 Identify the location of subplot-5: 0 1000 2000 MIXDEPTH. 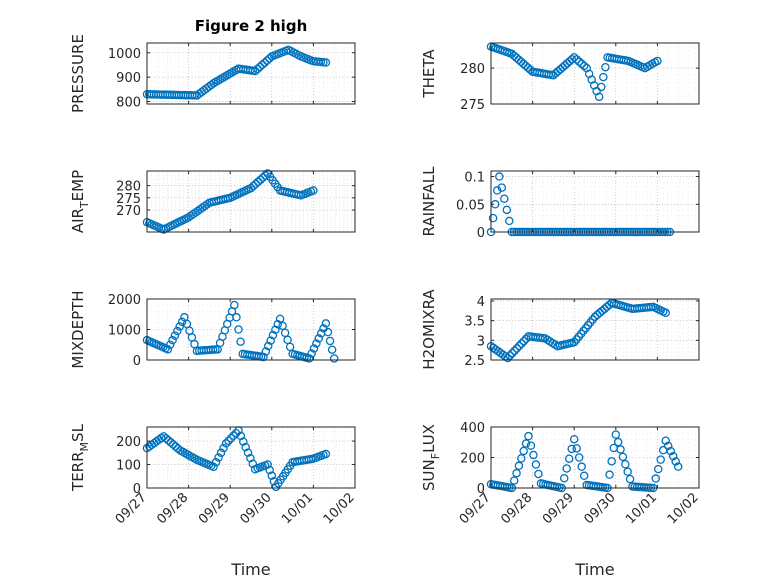
(212, 329).